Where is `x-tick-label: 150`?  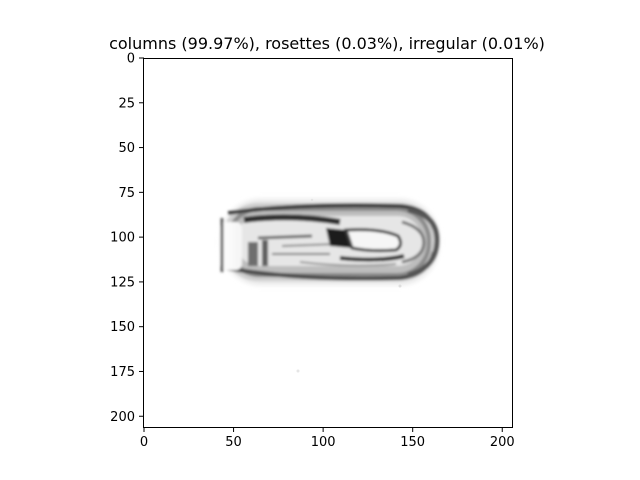 x-tick-label: 150 is located at coordinates (412, 442).